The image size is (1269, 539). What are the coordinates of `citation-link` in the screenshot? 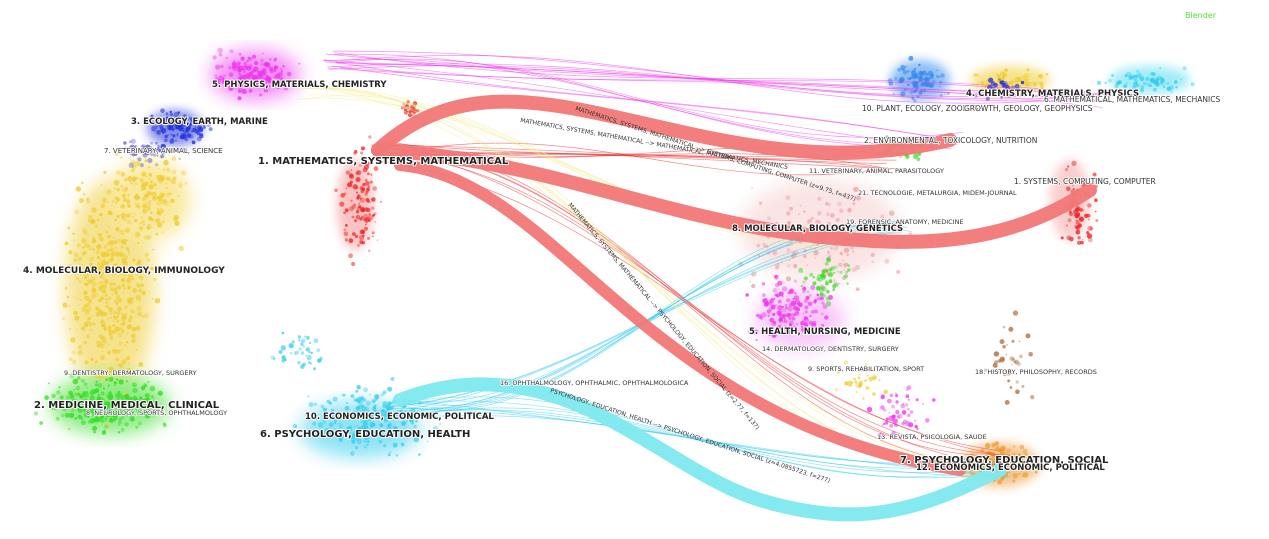 It's located at (640, 102).